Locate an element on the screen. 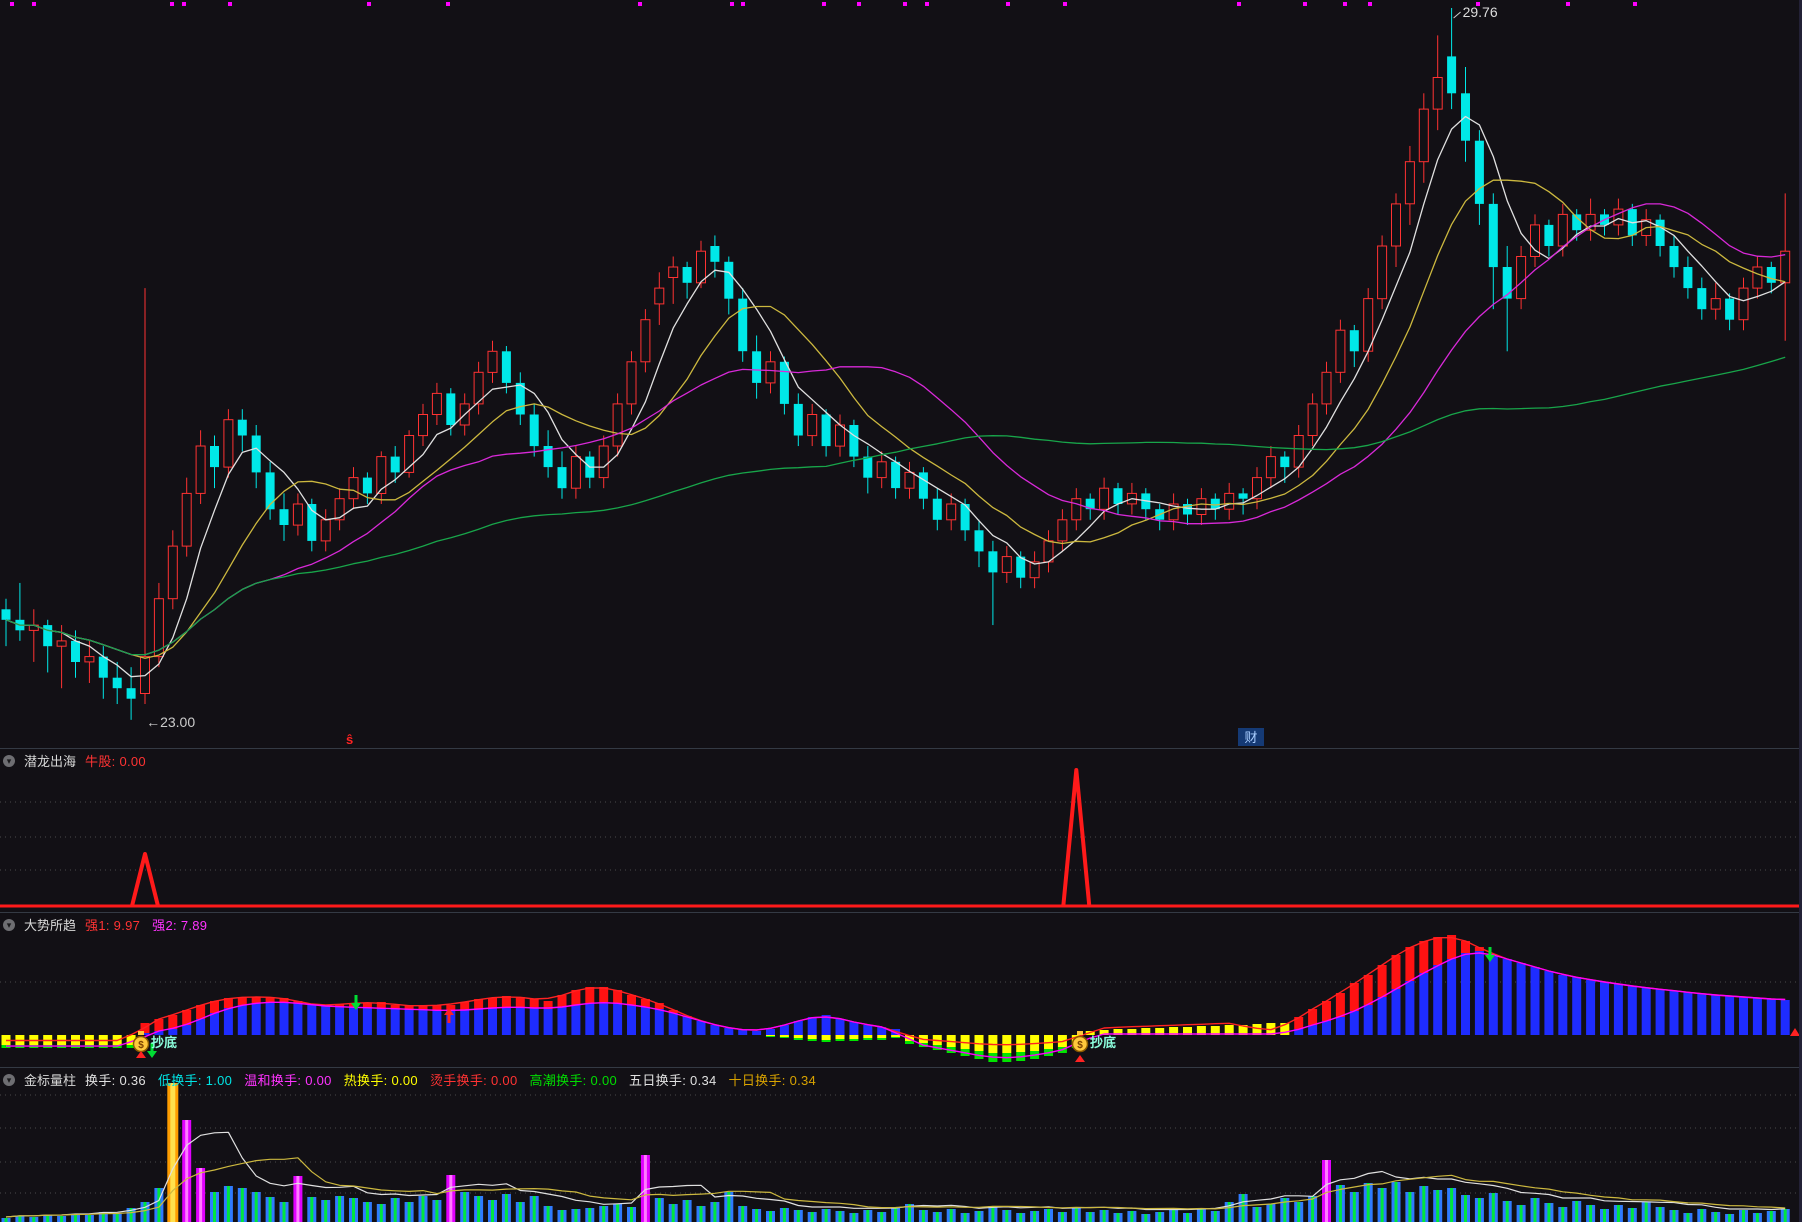 The height and width of the screenshot is (1222, 1802). trend-histogram-chart: $ 抄底 $ 抄底 is located at coordinates (901, 992).